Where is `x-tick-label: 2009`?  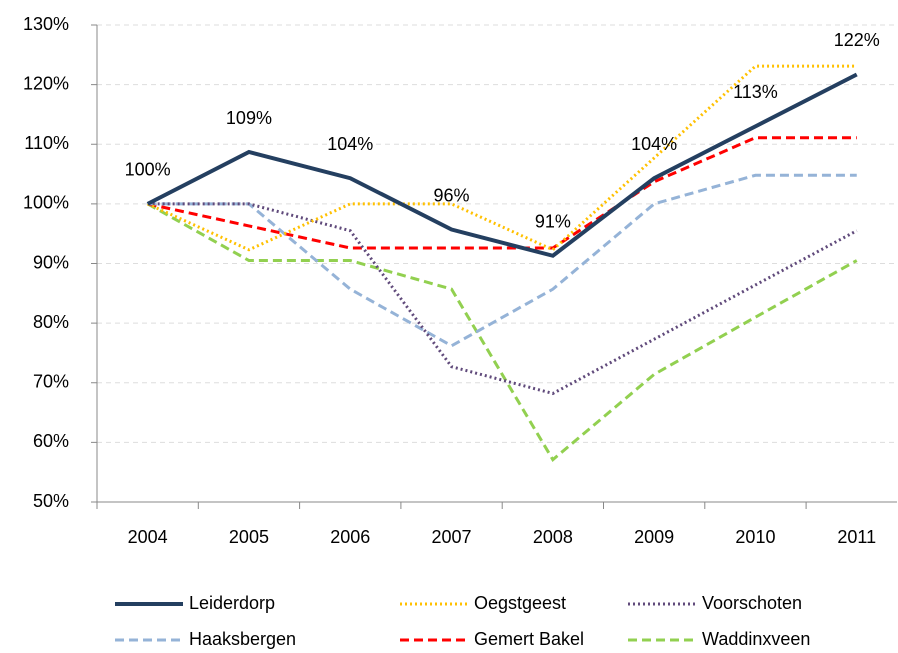 x-tick-label: 2009 is located at coordinates (654, 537).